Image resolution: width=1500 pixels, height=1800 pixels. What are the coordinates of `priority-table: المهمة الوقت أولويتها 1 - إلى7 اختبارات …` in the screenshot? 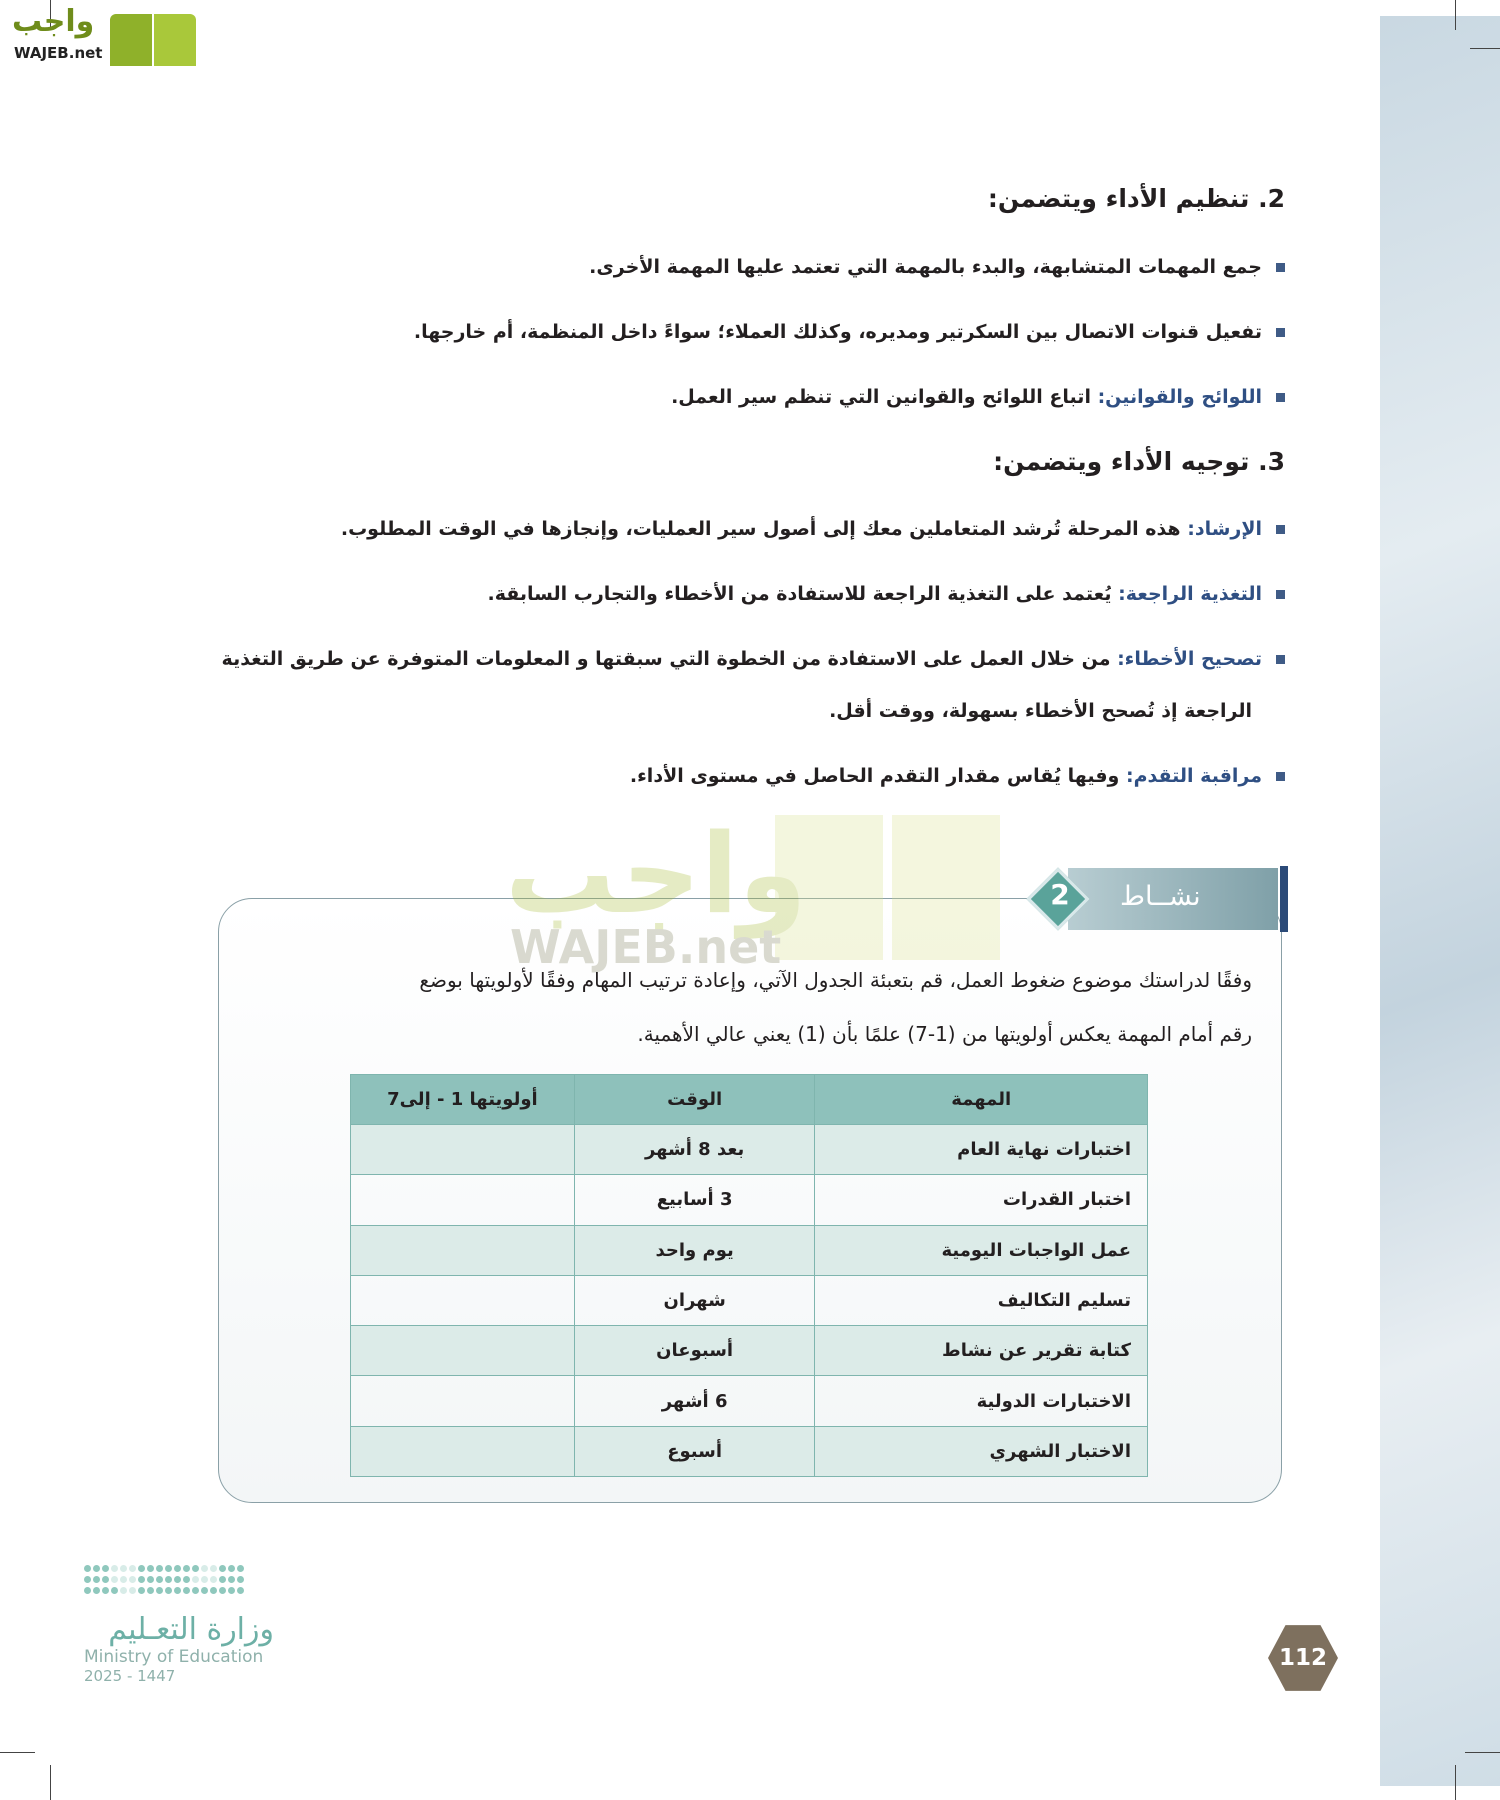 It's located at (749, 1276).